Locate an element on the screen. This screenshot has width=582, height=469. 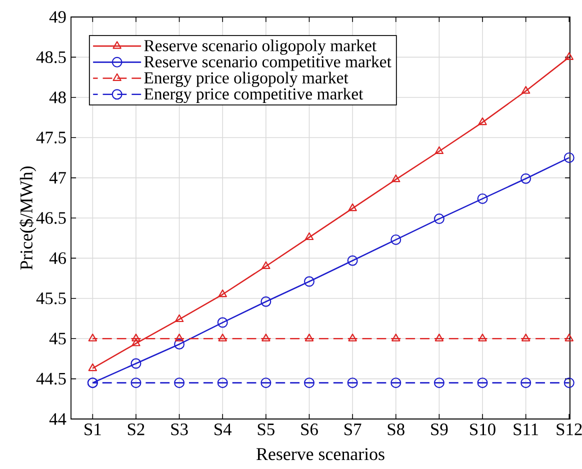
x-tick-label: S8 is located at coordinates (396, 430).